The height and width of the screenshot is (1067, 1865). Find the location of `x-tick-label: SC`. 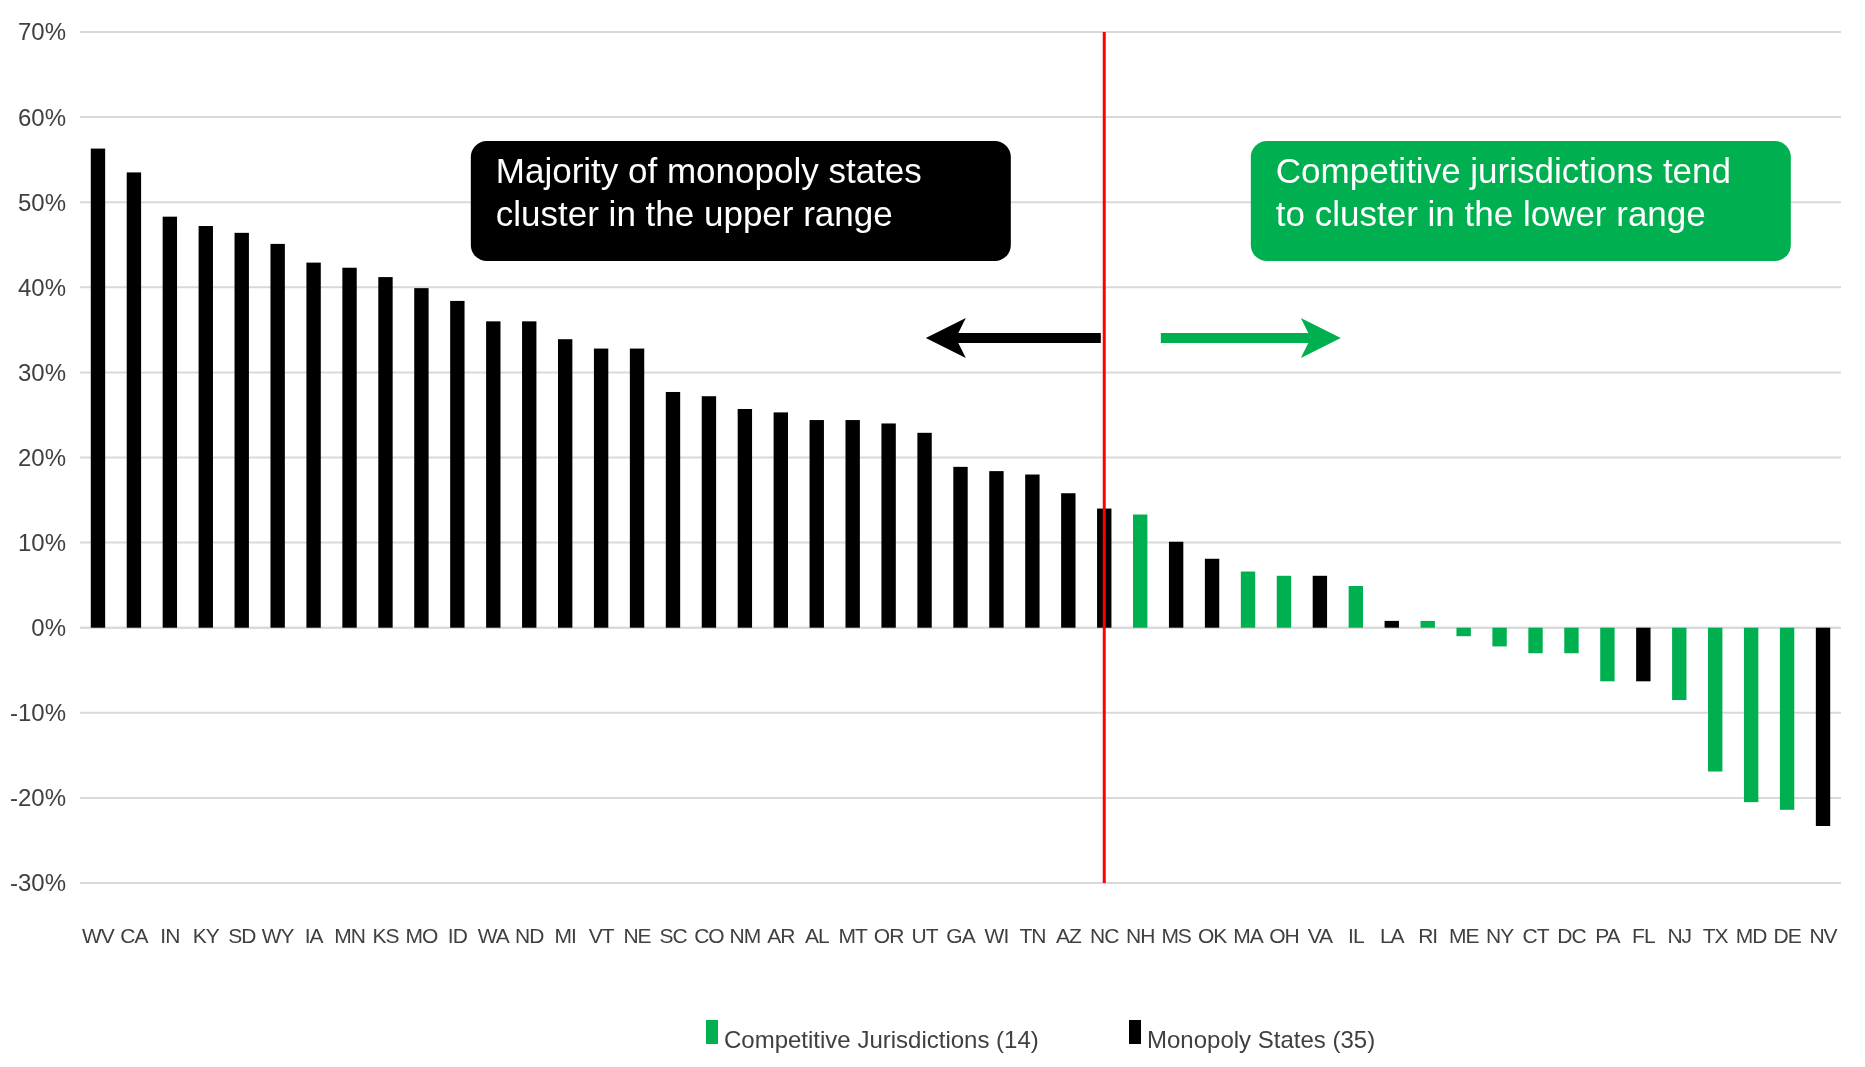

x-tick-label: SC is located at coordinates (673, 935).